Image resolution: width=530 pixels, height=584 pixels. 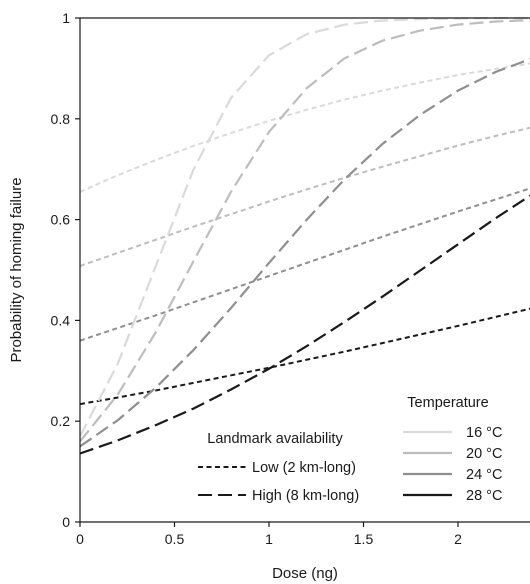 What do you see at coordinates (458, 539) in the screenshot?
I see `x-tick-label: 2` at bounding box center [458, 539].